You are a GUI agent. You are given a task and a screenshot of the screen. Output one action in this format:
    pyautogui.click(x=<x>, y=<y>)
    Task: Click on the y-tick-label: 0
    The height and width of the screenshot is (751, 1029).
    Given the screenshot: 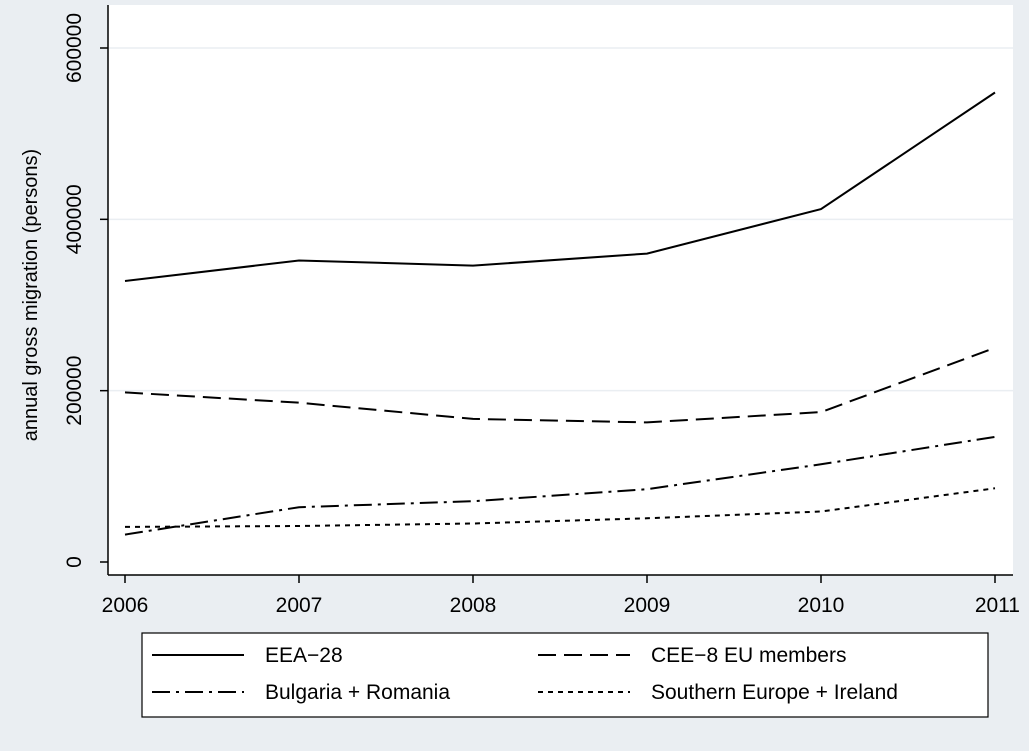 What is the action you would take?
    pyautogui.click(x=74, y=562)
    